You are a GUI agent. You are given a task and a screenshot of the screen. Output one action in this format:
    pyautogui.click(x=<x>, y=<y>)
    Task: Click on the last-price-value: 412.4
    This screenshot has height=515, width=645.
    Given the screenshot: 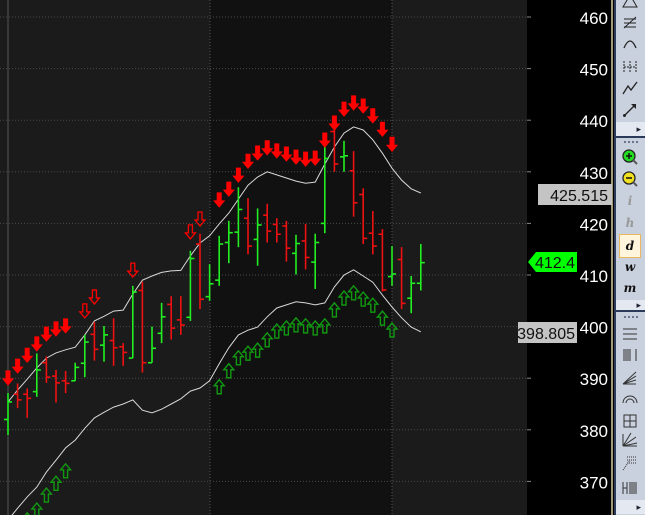 What is the action you would take?
    pyautogui.click(x=555, y=263)
    